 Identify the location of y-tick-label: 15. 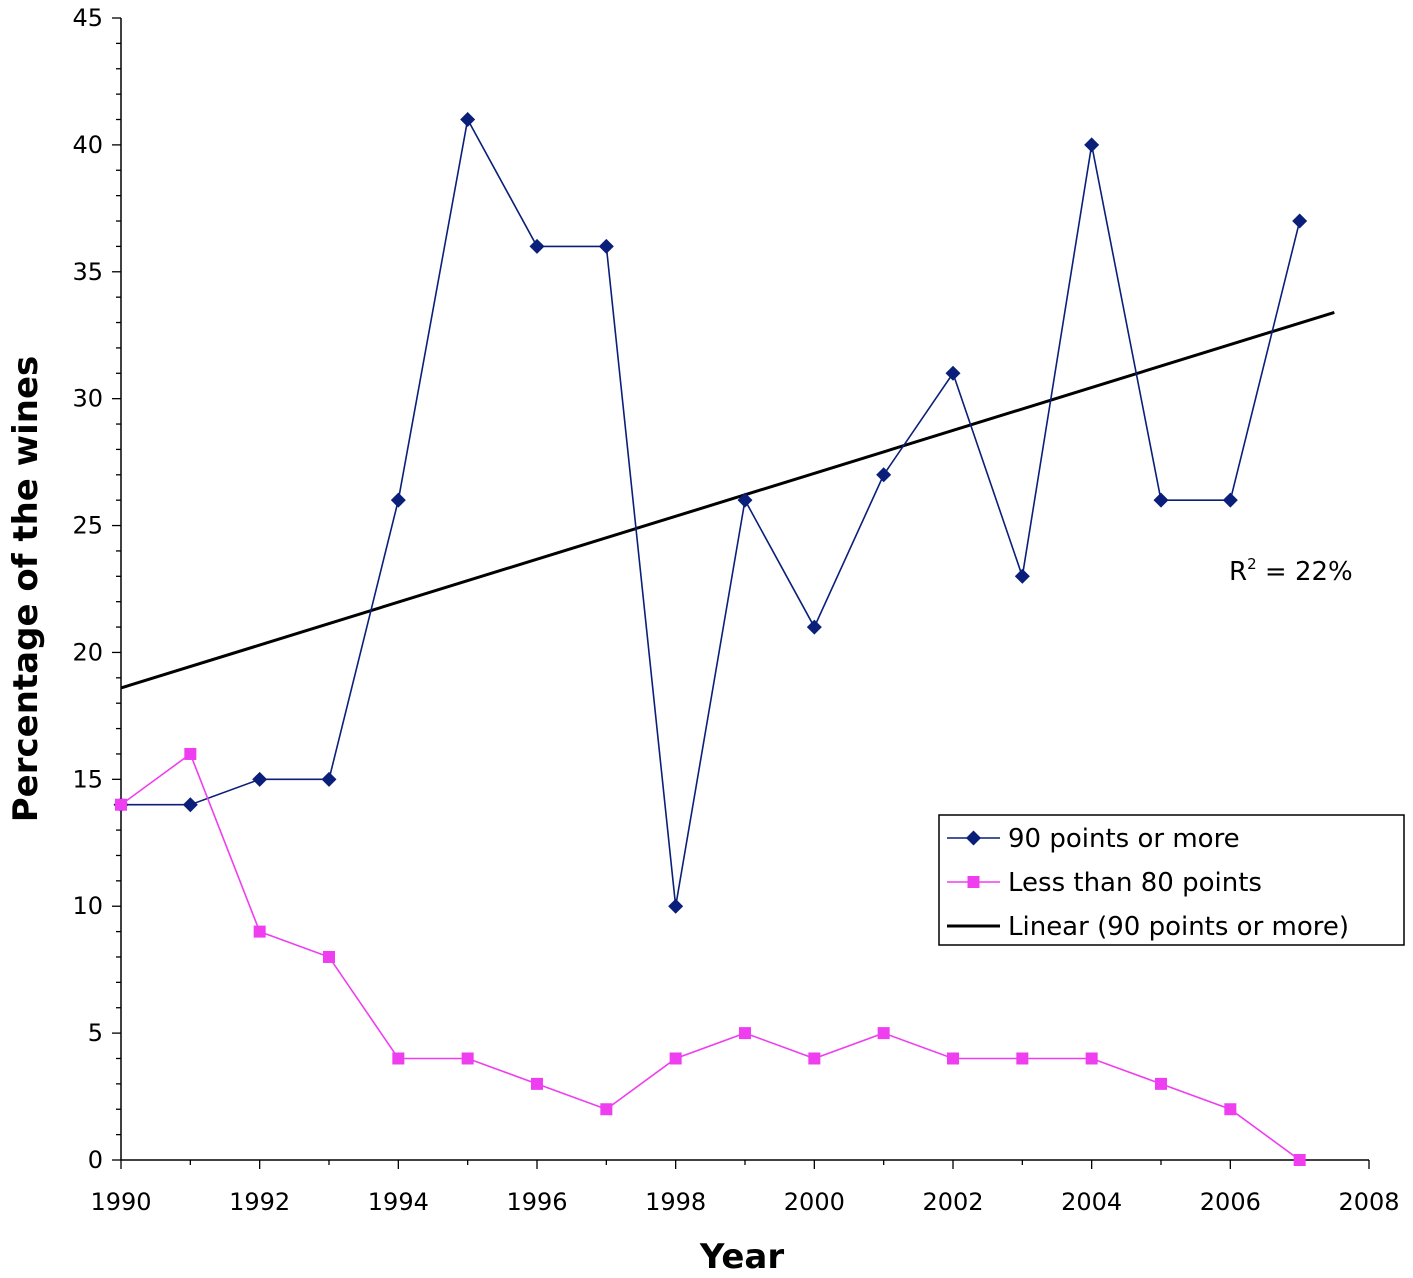
(87, 779).